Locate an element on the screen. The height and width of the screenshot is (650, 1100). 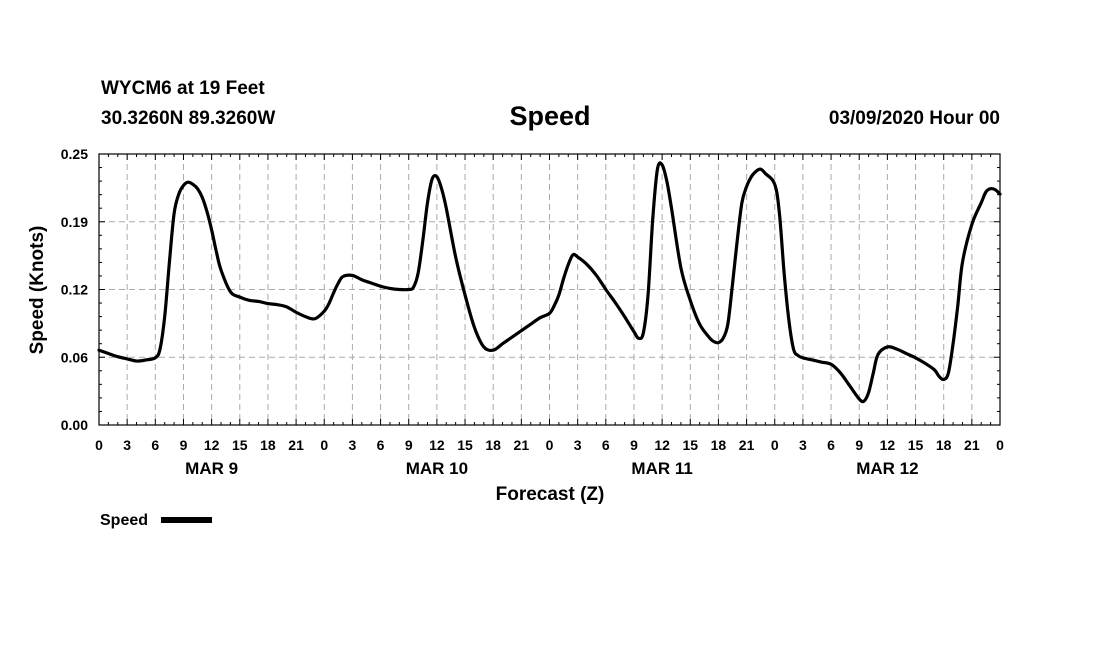
y-tick-label: 0.19 is located at coordinates (74, 222).